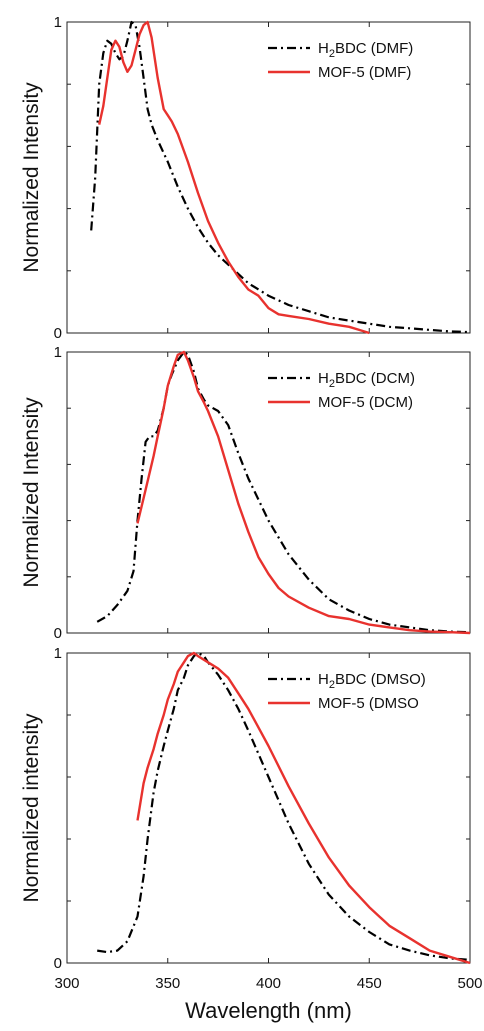 The height and width of the screenshot is (1031, 484). Describe the element at coordinates (167, 983) in the screenshot. I see `x-tick-label: 350` at that location.